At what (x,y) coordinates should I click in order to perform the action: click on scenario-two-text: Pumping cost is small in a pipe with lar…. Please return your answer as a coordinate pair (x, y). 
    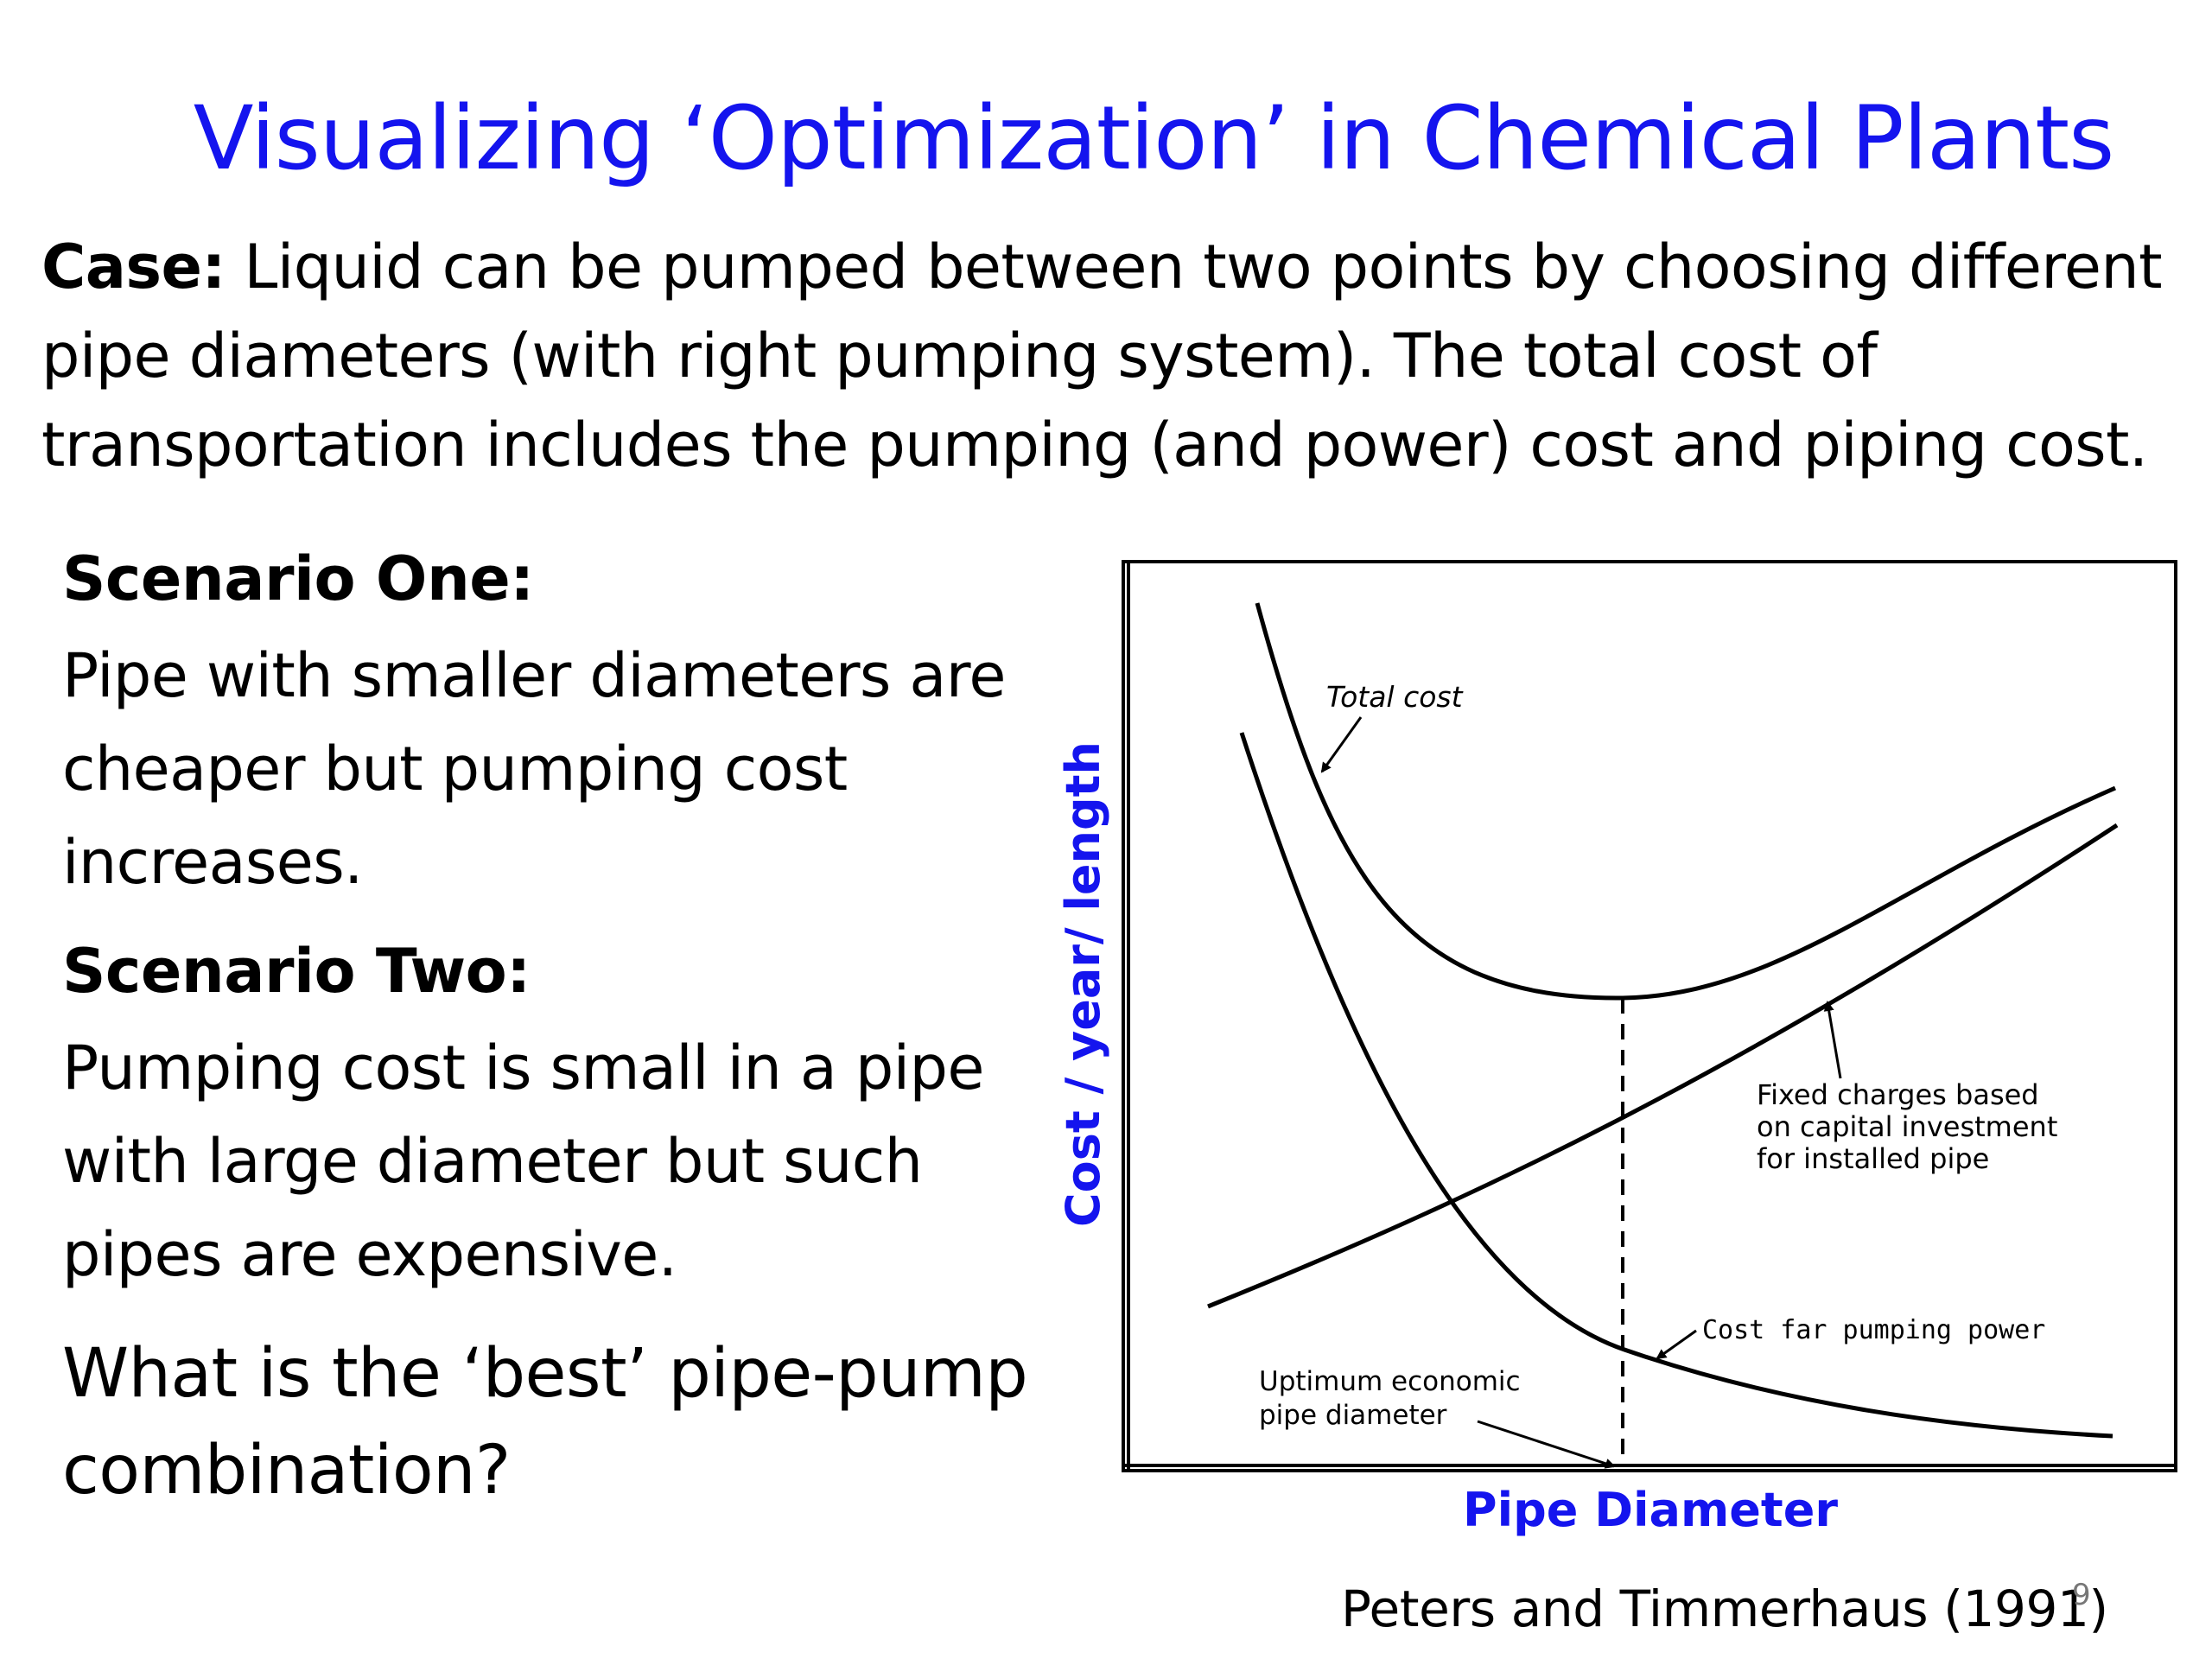
    Looking at the image, I should click on (523, 1161).